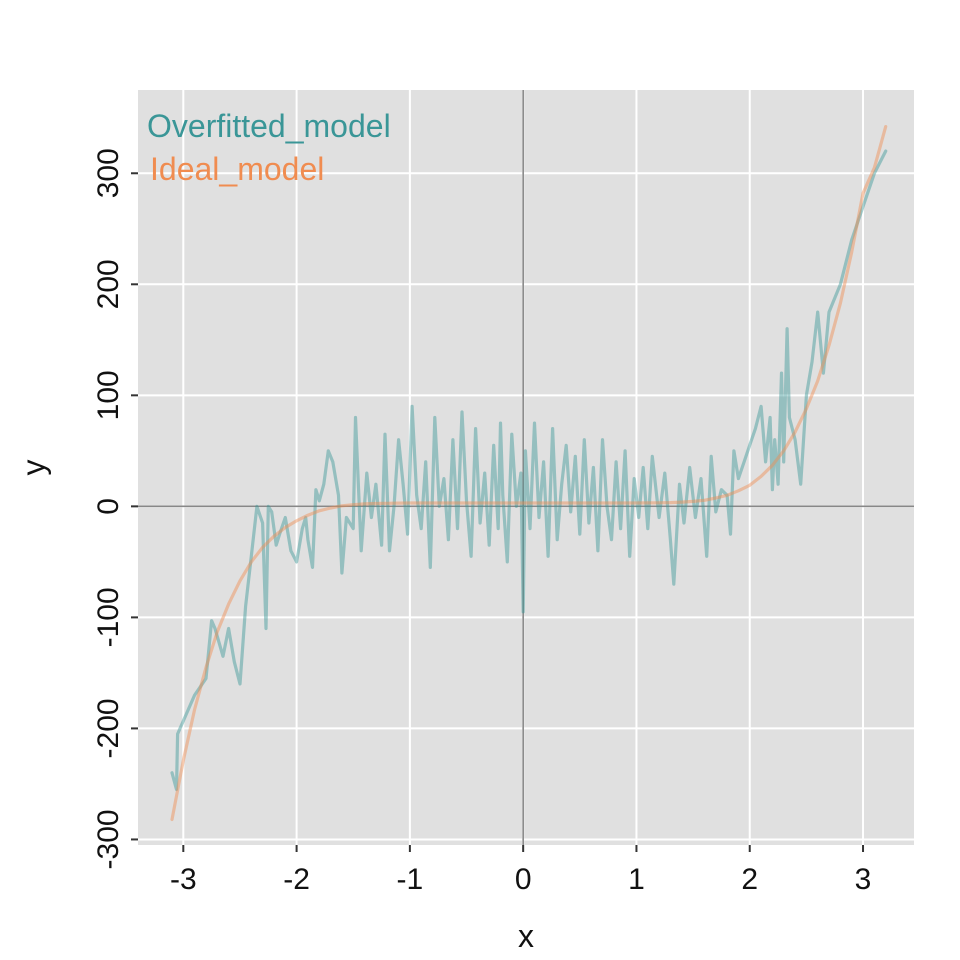 Image resolution: width=960 pixels, height=960 pixels. I want to click on y-tick-label: -200, so click(108, 728).